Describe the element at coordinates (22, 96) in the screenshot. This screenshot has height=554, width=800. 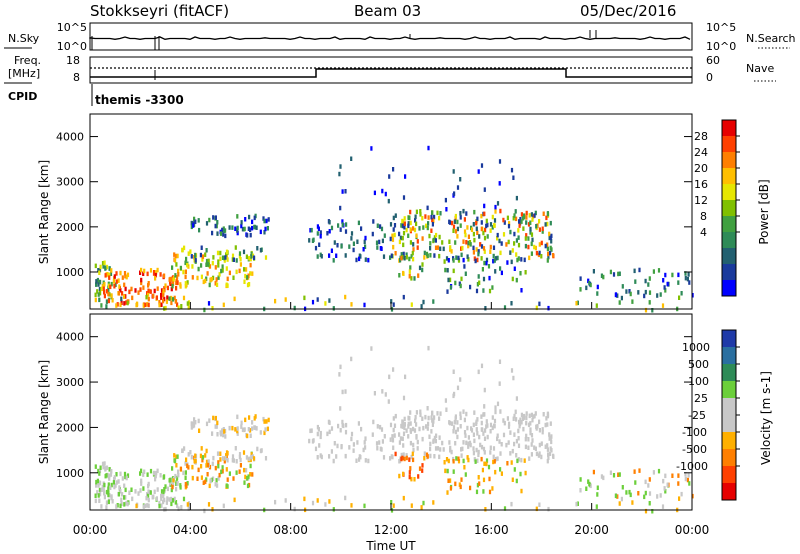
I see `cpid-label: CPID` at that location.